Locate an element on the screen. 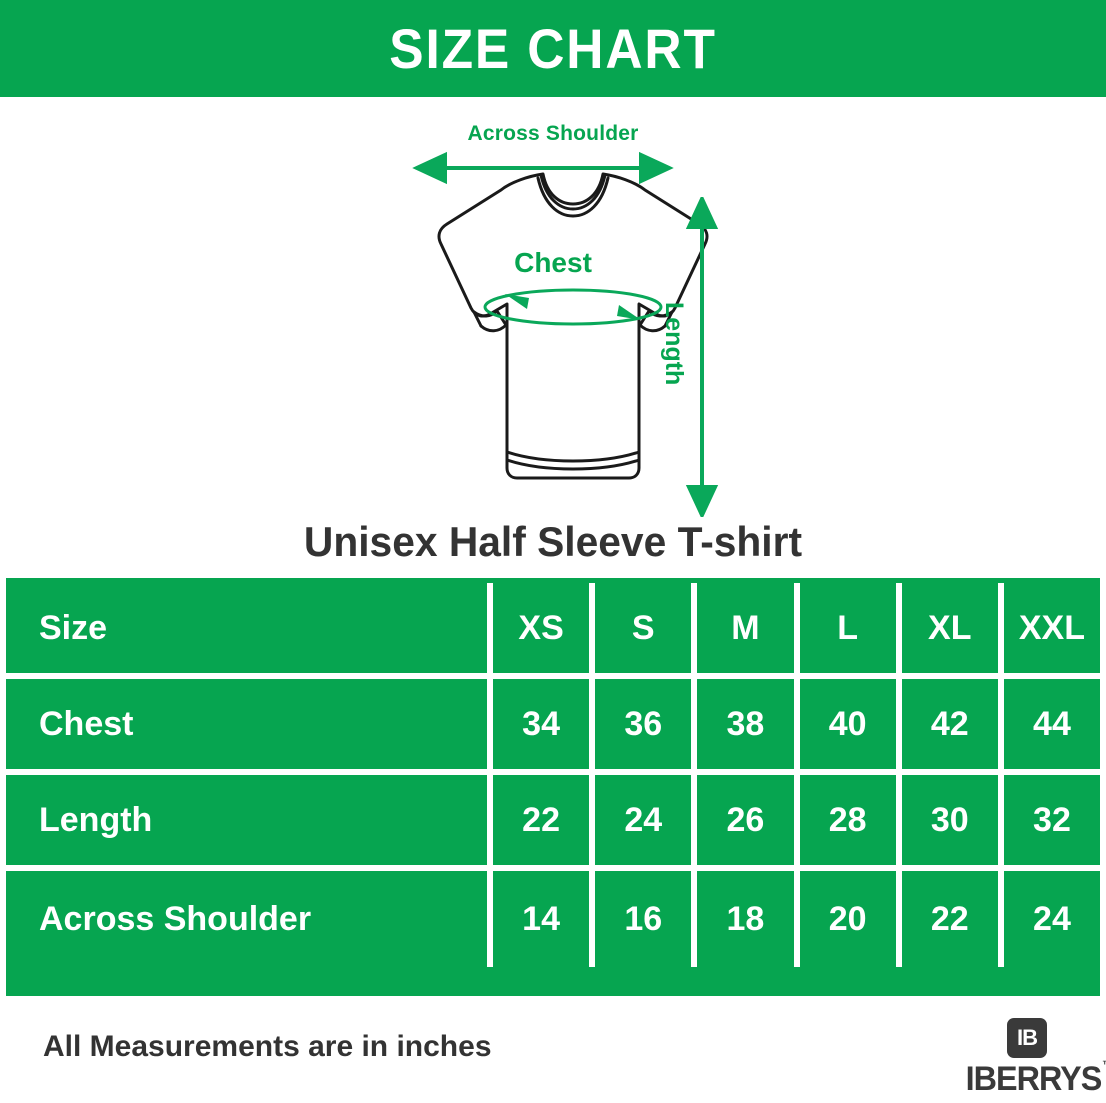 This screenshot has height=1103, width=1106. cell-length-s: 24 is located at coordinates (646, 820).